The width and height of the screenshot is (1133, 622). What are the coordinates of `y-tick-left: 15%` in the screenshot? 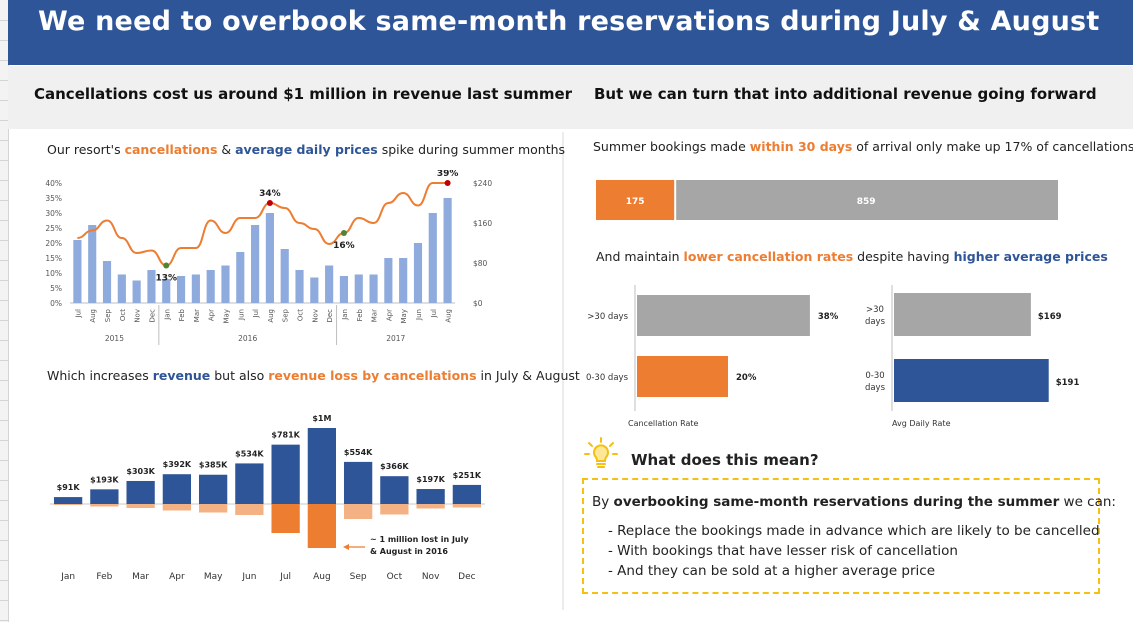 It's located at (53, 258).